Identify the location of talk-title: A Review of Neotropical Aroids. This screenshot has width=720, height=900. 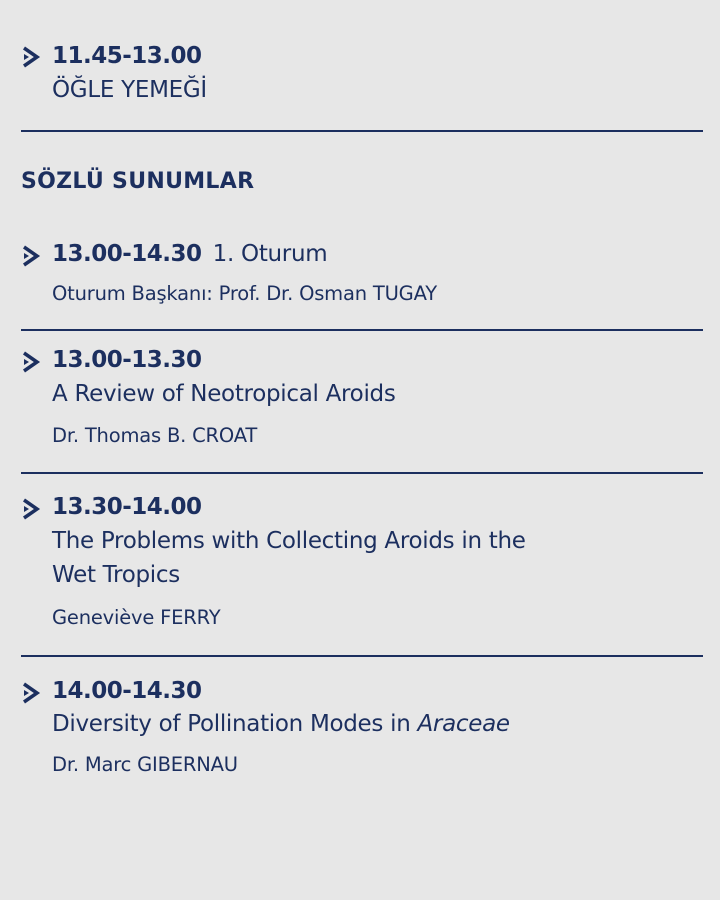
(224, 394).